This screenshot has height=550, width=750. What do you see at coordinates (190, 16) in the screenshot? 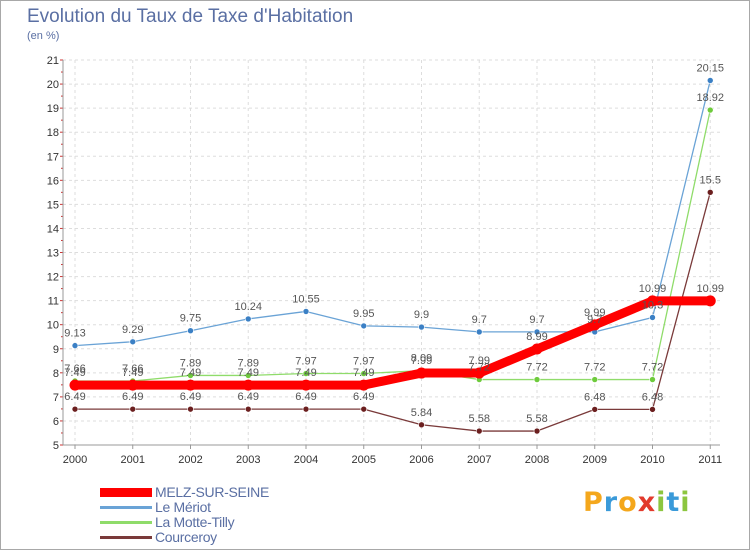
I see `chart-title: Evolution du Taux de Taxe d'Habitation` at bounding box center [190, 16].